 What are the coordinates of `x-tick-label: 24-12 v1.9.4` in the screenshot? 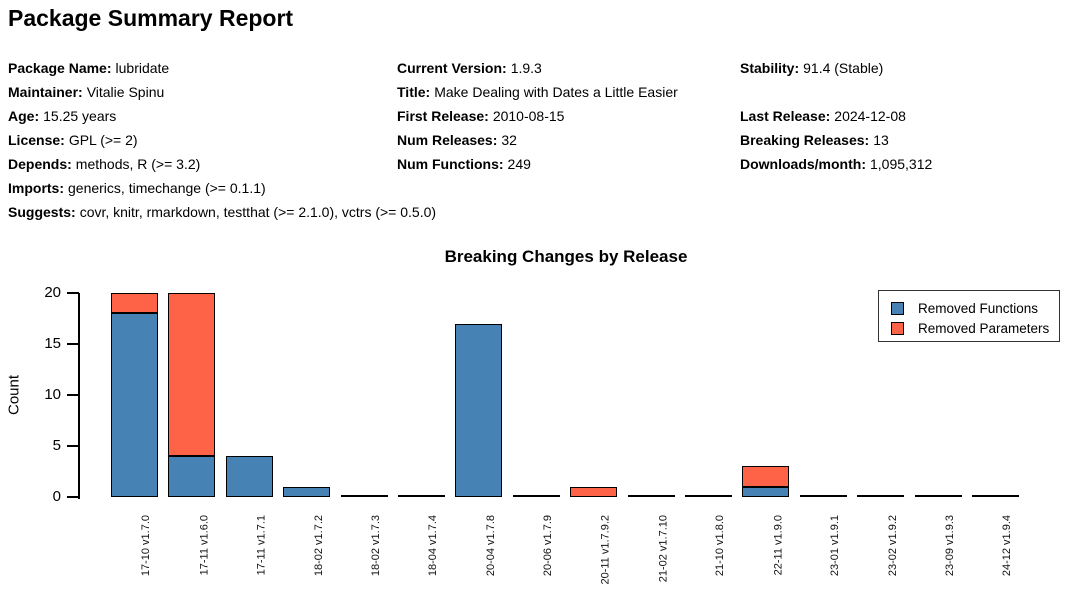 It's located at (1007, 546).